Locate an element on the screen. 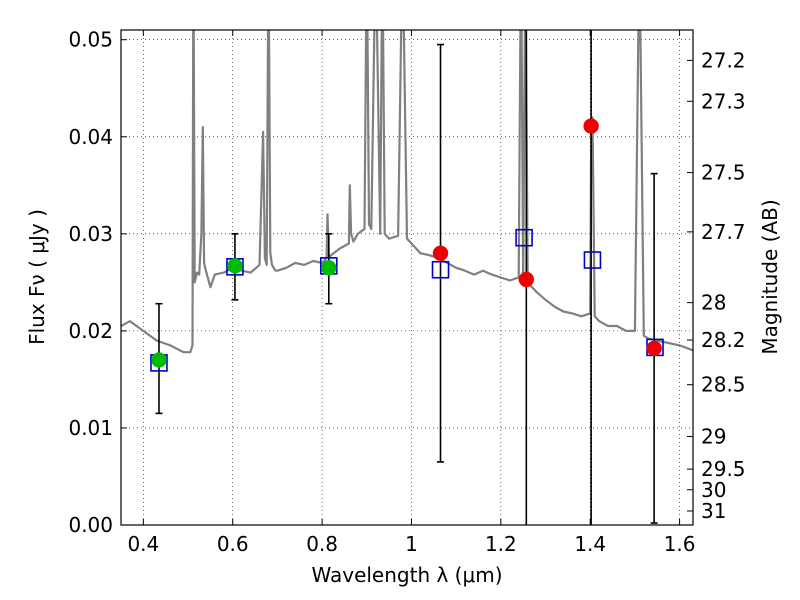 The height and width of the screenshot is (600, 800). right-tick-label: 29 is located at coordinates (713, 436).